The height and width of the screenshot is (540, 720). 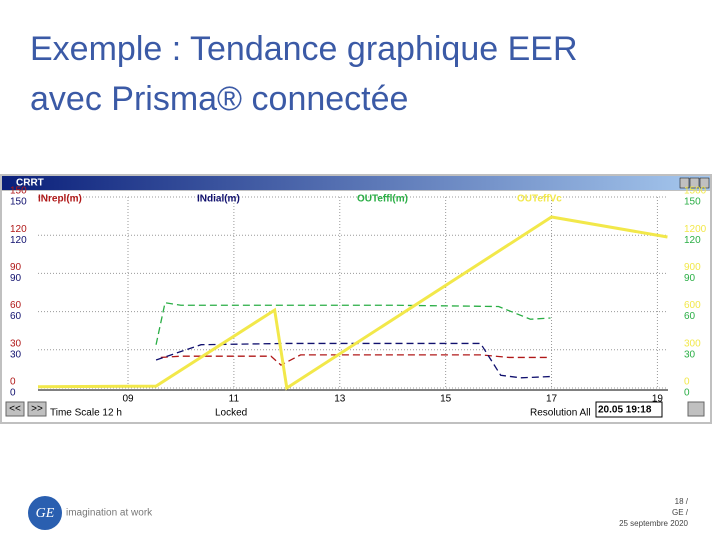 What do you see at coordinates (231, 413) in the screenshot?
I see `status: Locked` at bounding box center [231, 413].